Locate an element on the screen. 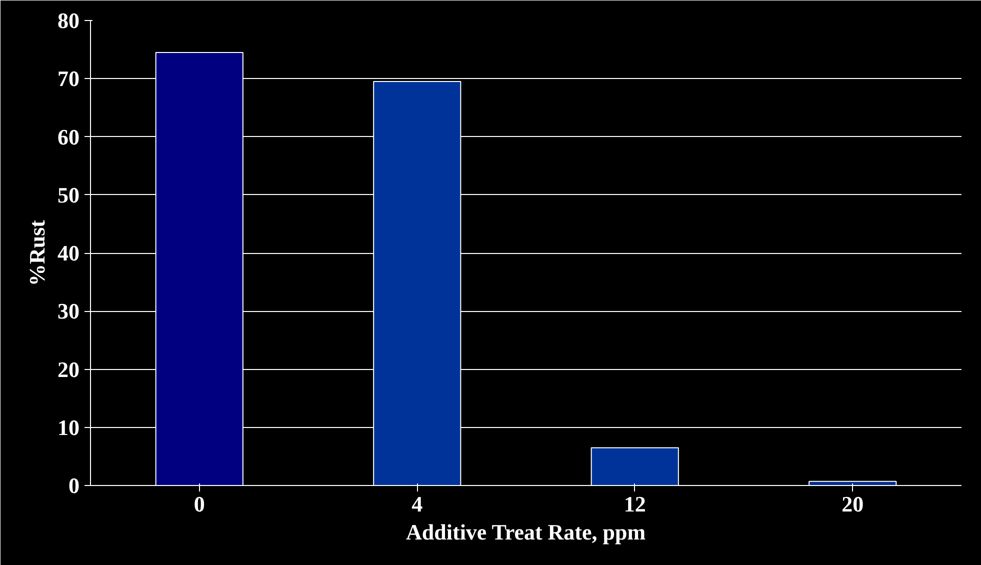  y-tick-label: 80 is located at coordinates (69, 20).